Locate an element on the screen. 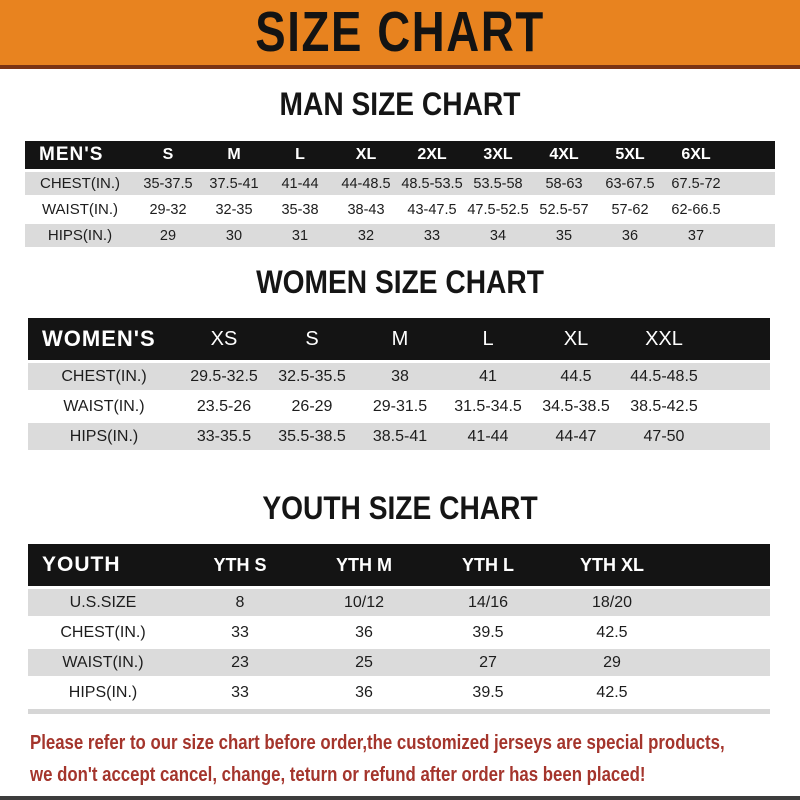 The width and height of the screenshot is (800, 800). size-value-cell: 35.5-38.5 is located at coordinates (312, 436).